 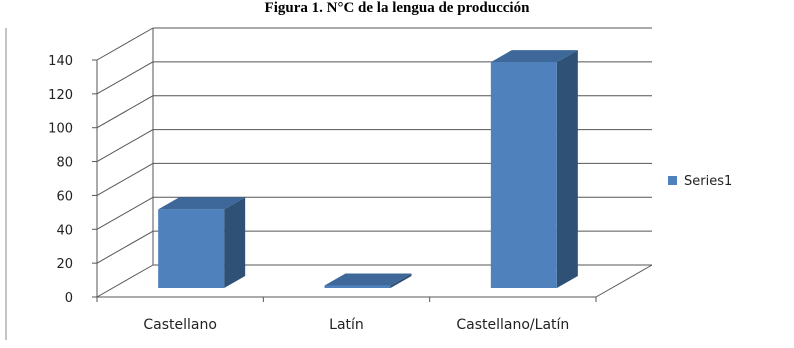 I want to click on bar-castellano, so click(x=202, y=242).